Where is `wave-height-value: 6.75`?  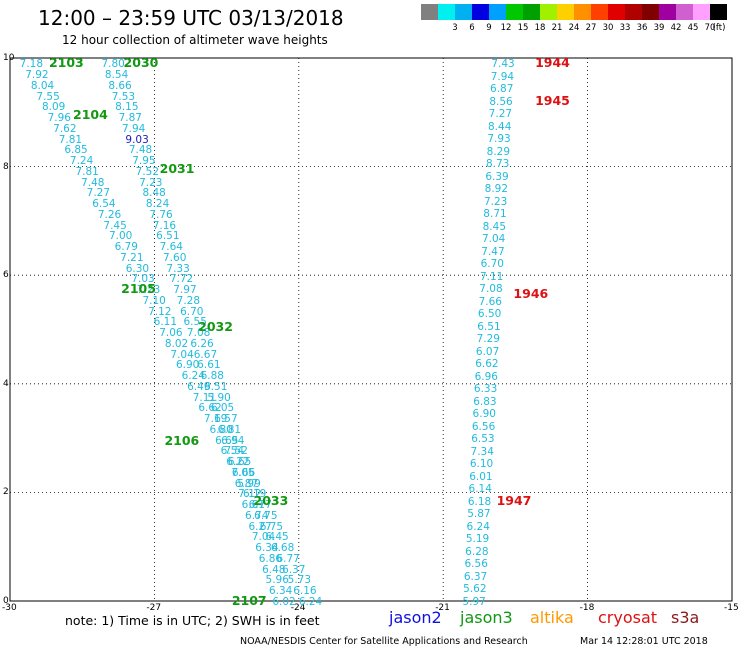
wave-height-value: 6.75 is located at coordinates (266, 515).